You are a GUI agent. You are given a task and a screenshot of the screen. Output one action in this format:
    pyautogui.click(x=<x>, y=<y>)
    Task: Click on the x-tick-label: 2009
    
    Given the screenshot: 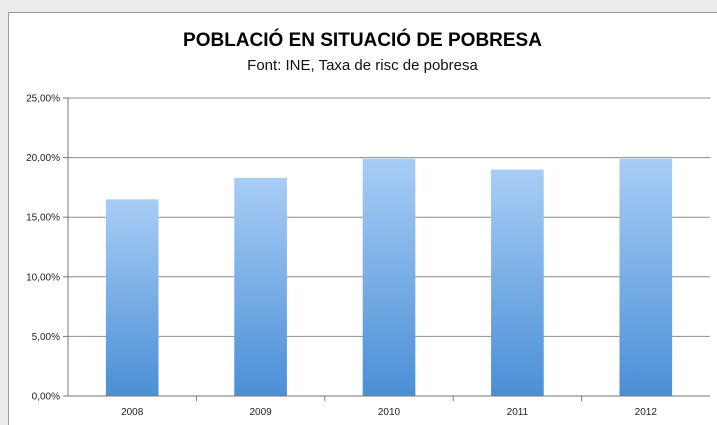 What is the action you would take?
    pyautogui.click(x=260, y=412)
    